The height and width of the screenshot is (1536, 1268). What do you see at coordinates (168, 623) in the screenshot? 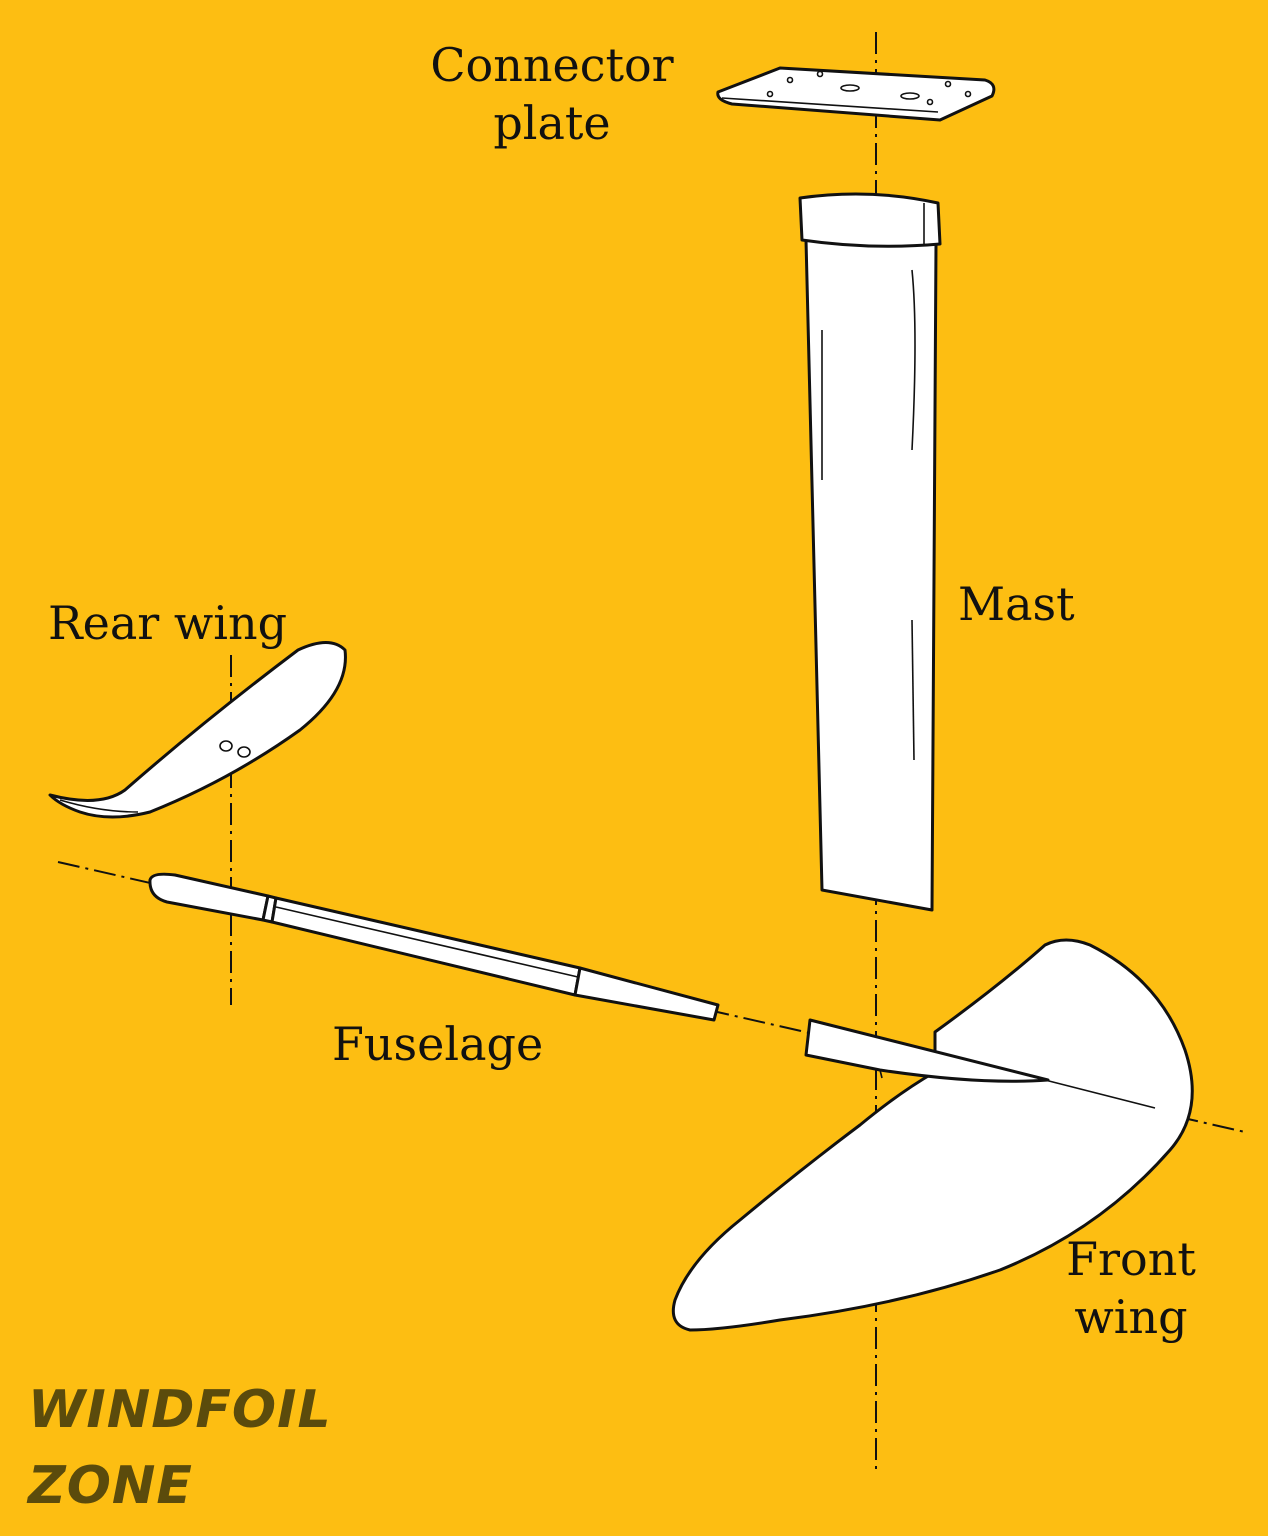
I see `rear-wing-label: Rear wing` at bounding box center [168, 623].